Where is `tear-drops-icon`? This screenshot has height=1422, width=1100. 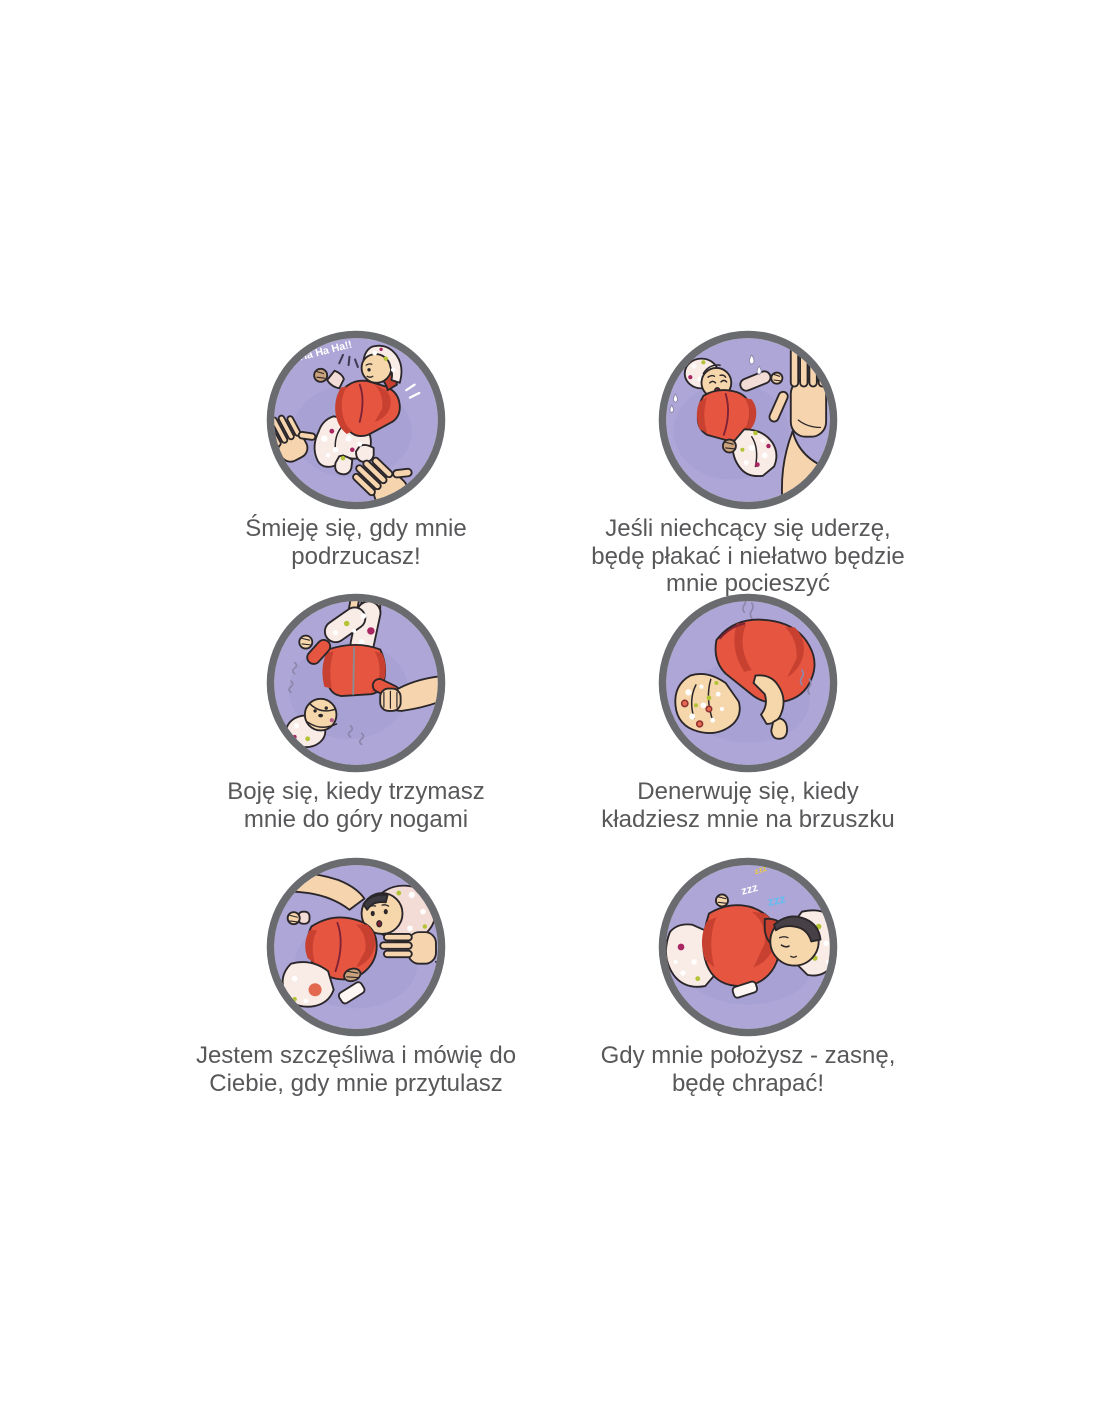
tear-drops-icon is located at coordinates (715, 384).